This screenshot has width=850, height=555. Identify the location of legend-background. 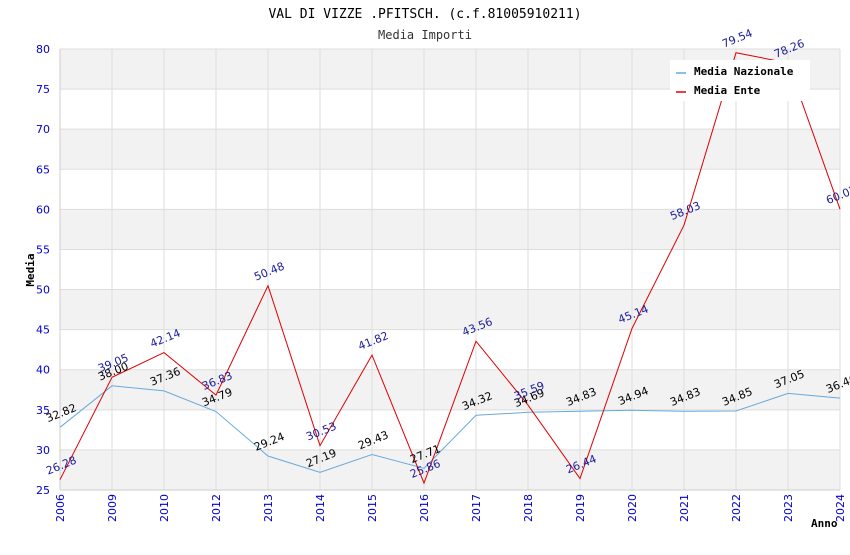
(740, 80).